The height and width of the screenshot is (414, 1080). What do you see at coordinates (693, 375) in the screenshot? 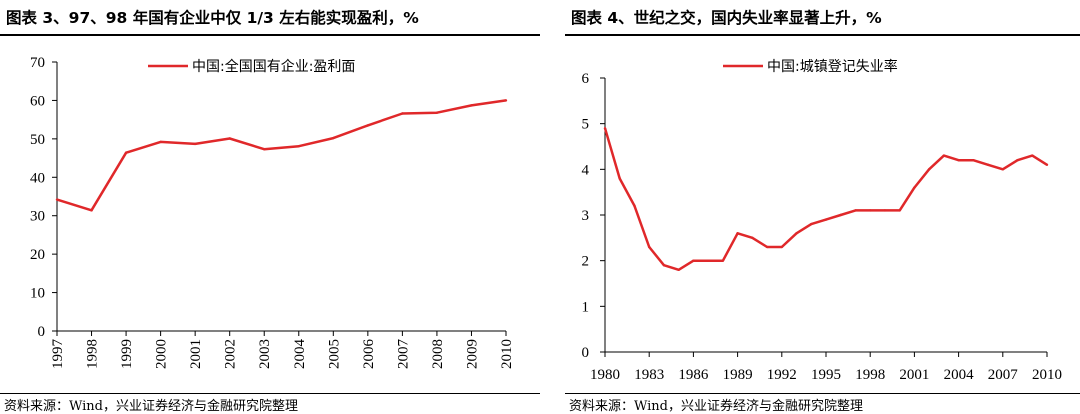
I see `x-tick-label: 1986` at bounding box center [693, 375].